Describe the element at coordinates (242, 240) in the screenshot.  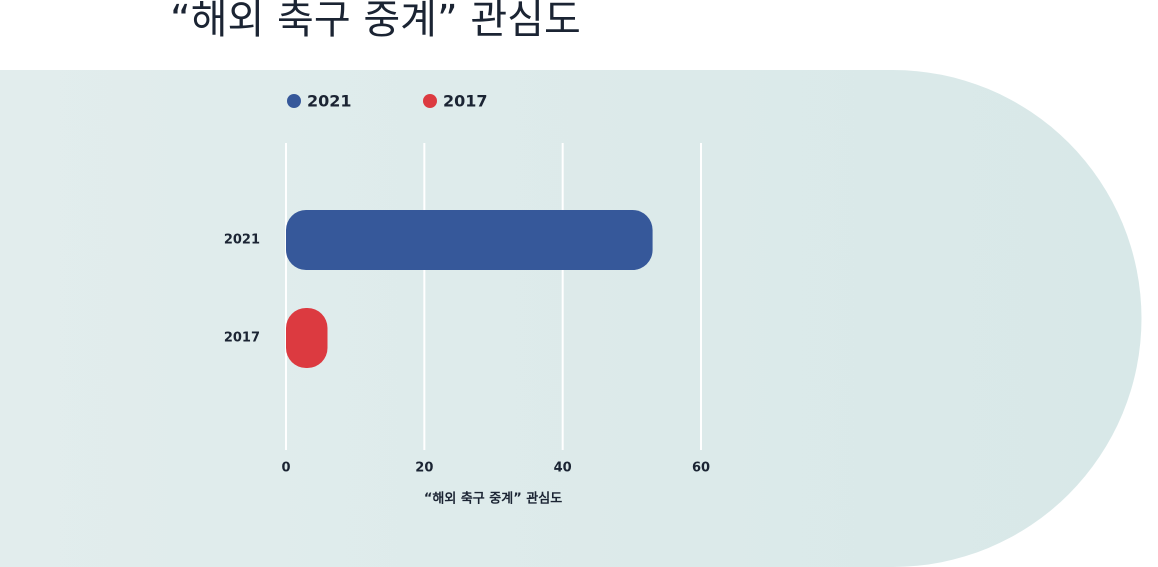
I see `y-tick-label: 2021` at that location.